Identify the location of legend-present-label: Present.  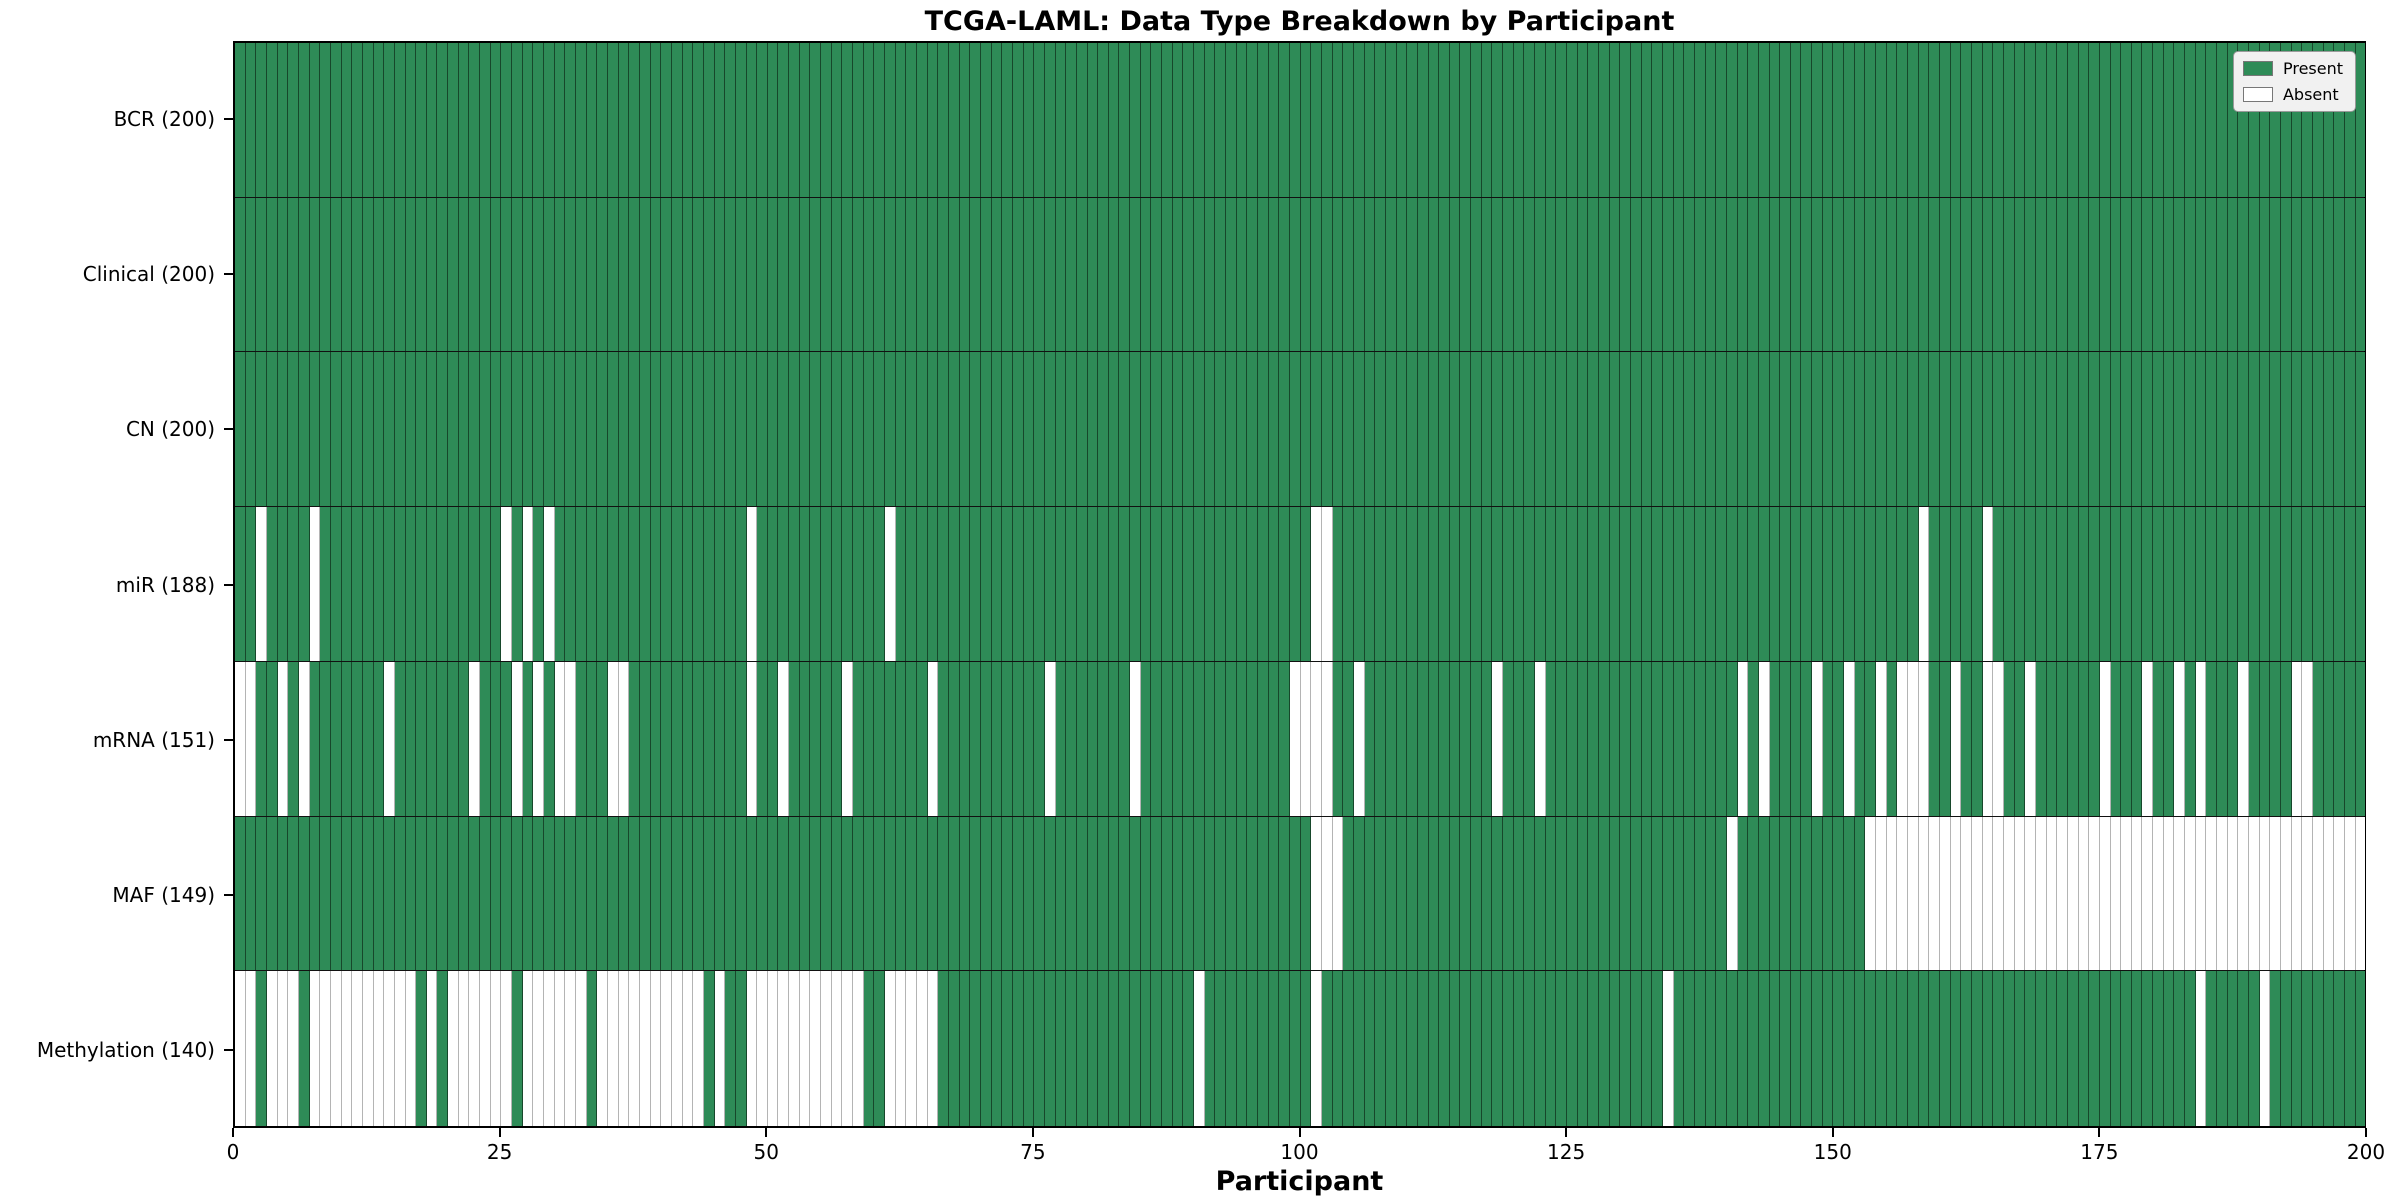
(2312, 68).